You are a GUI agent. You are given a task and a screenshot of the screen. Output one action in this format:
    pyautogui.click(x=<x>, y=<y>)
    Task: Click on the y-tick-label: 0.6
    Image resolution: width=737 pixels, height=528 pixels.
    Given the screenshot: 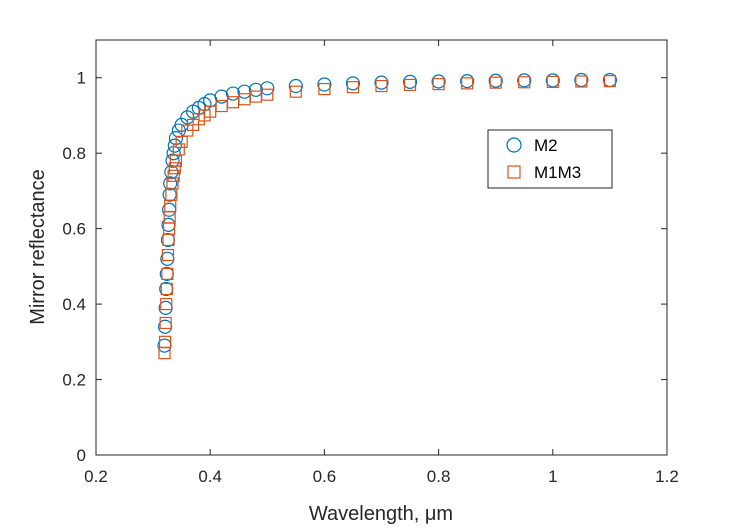 What is the action you would take?
    pyautogui.click(x=74, y=229)
    